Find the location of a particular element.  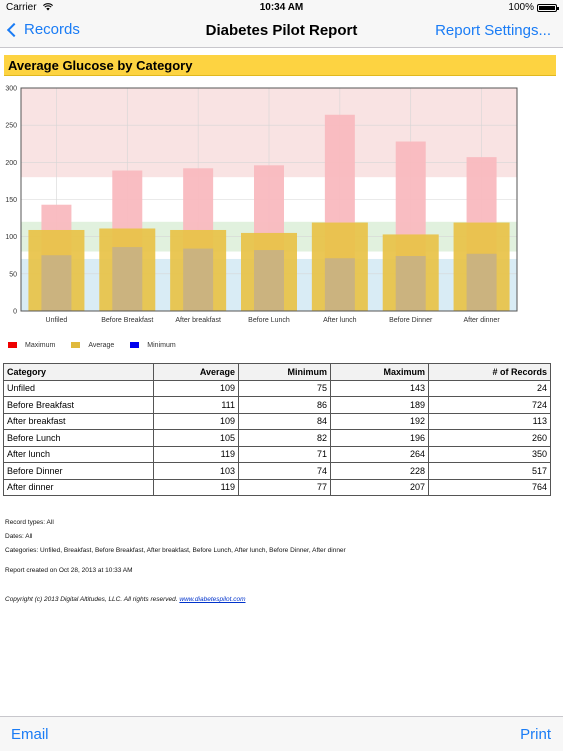

legend-item: Minimum is located at coordinates (153, 345).